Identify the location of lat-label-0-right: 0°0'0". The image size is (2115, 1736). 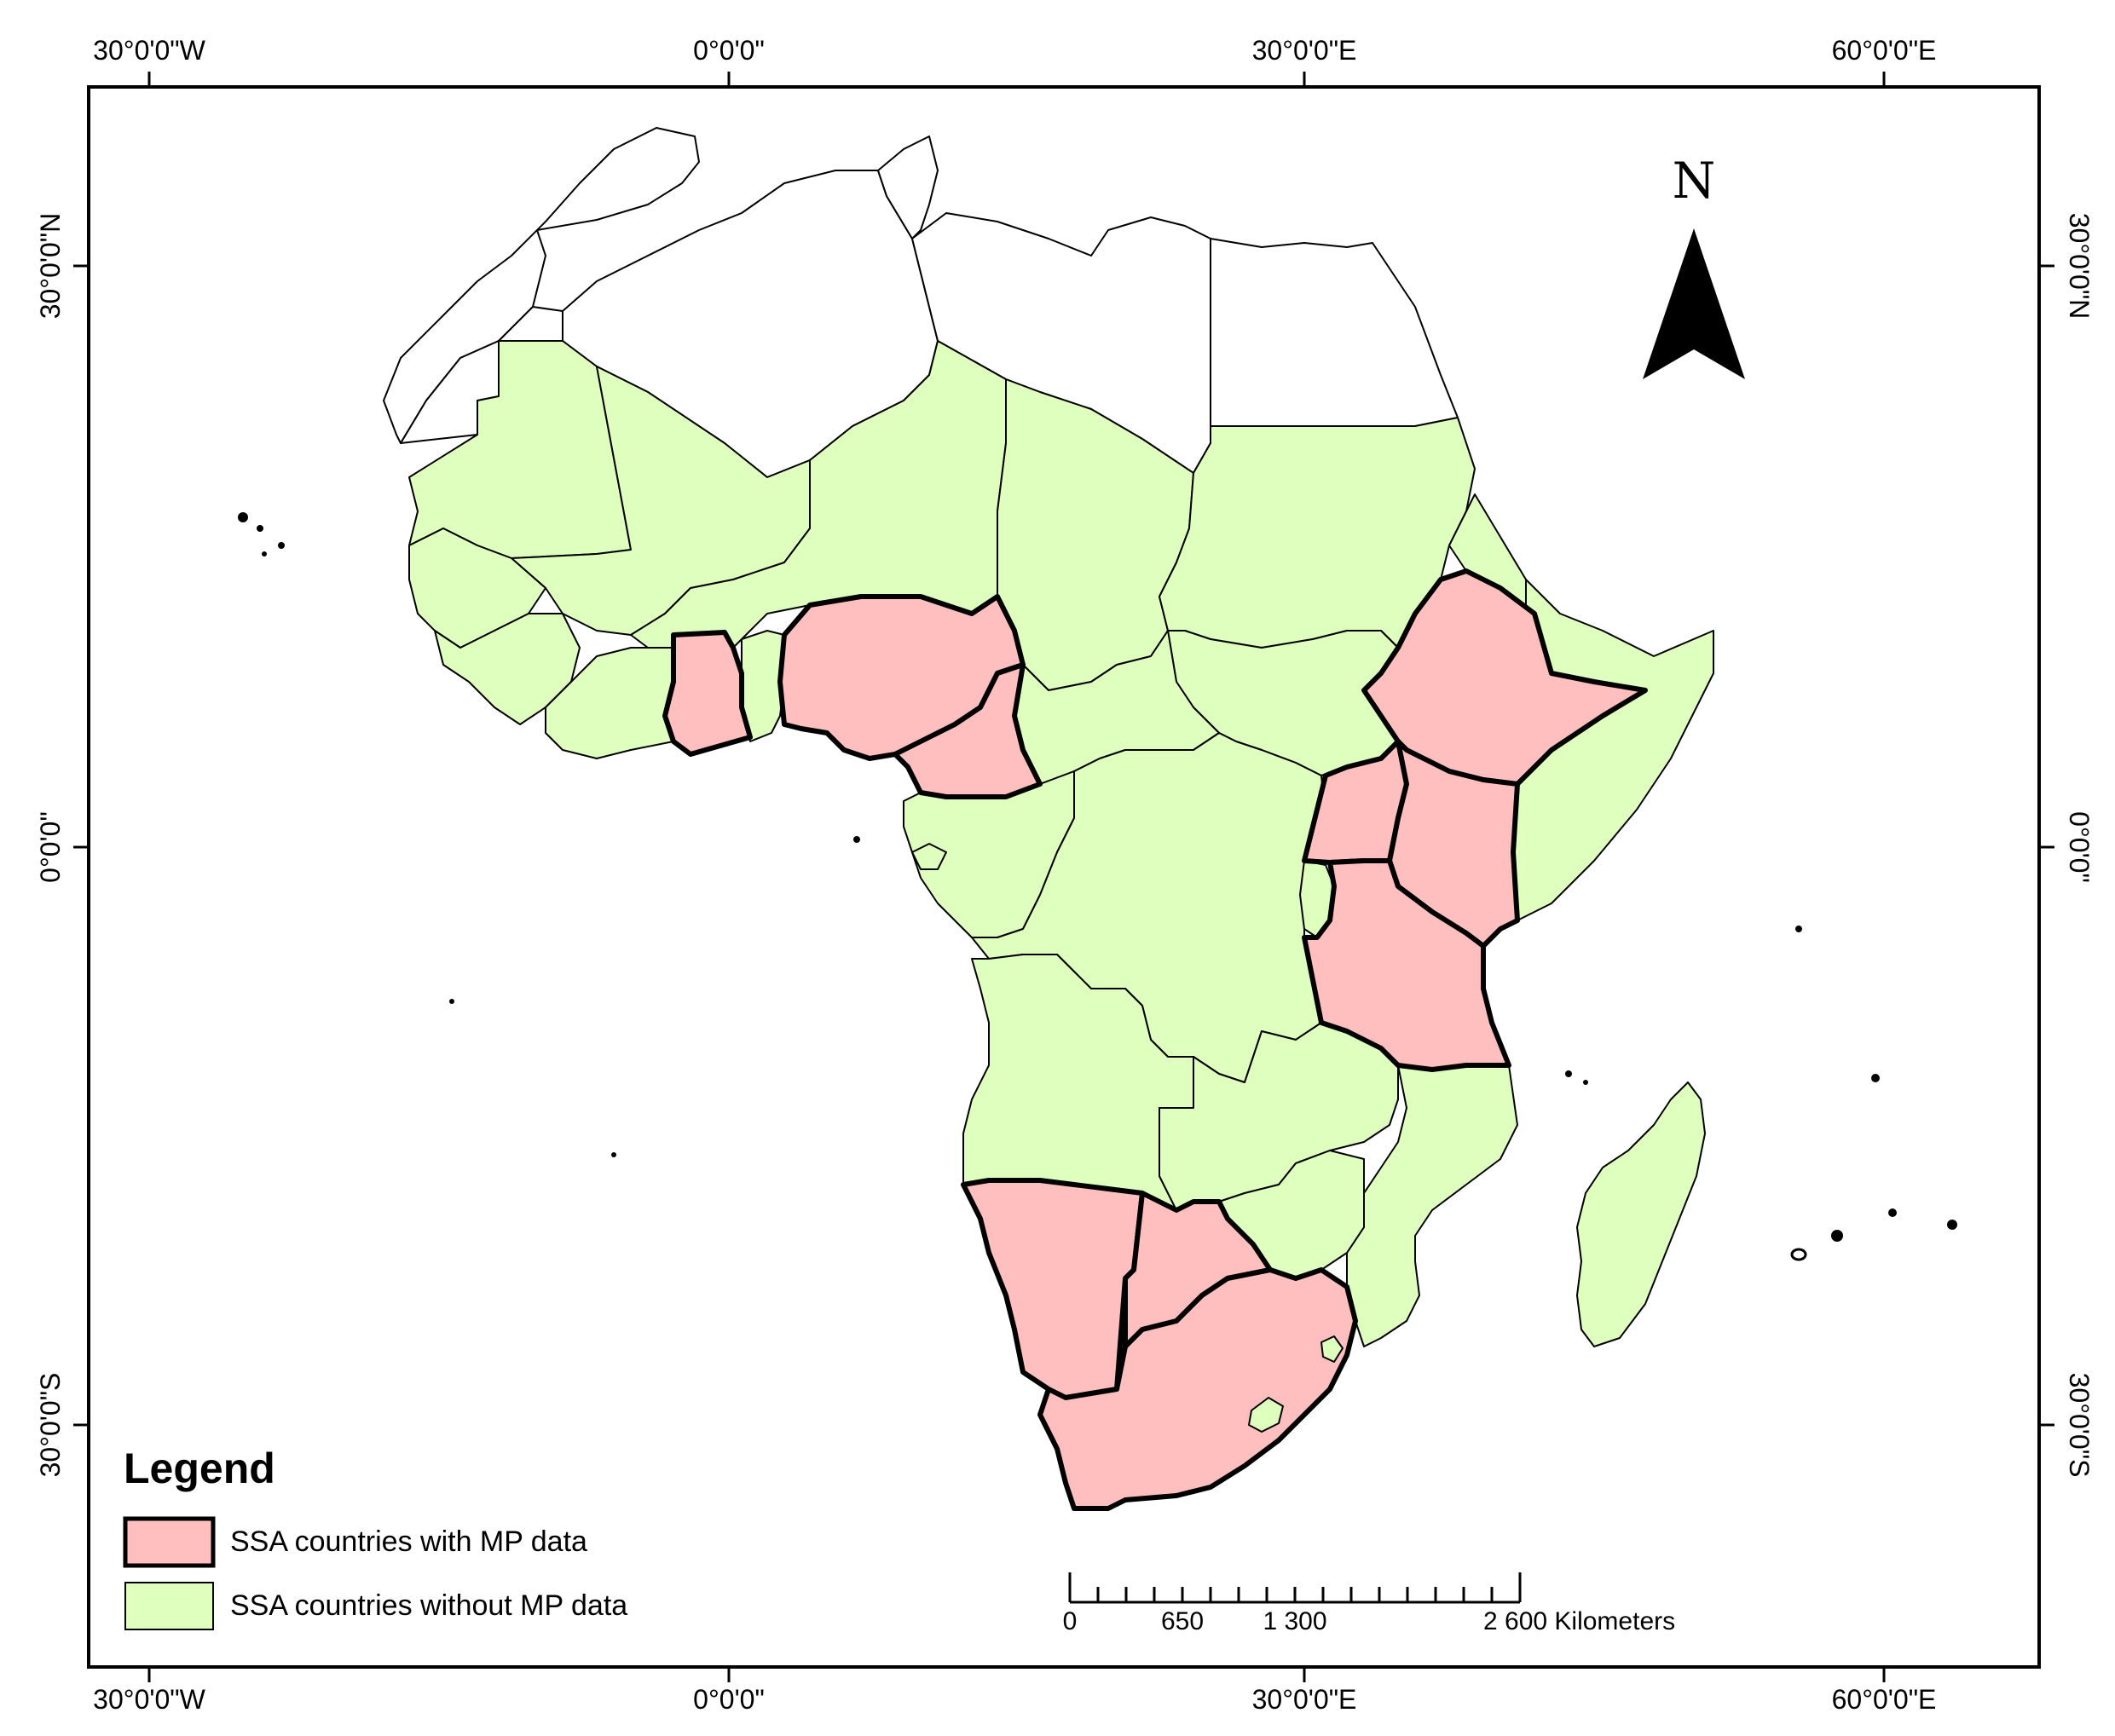
(2079, 847).